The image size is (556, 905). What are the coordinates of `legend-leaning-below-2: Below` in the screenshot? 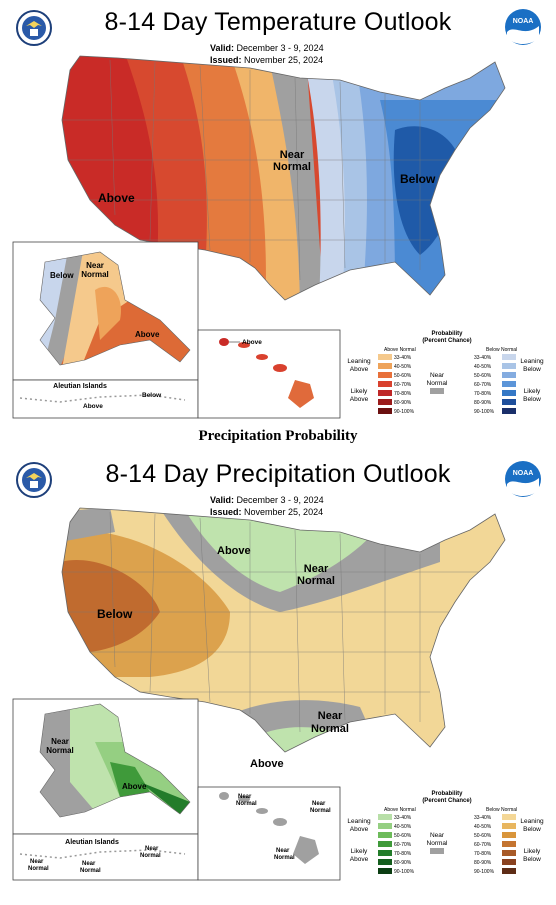 It's located at (532, 369).